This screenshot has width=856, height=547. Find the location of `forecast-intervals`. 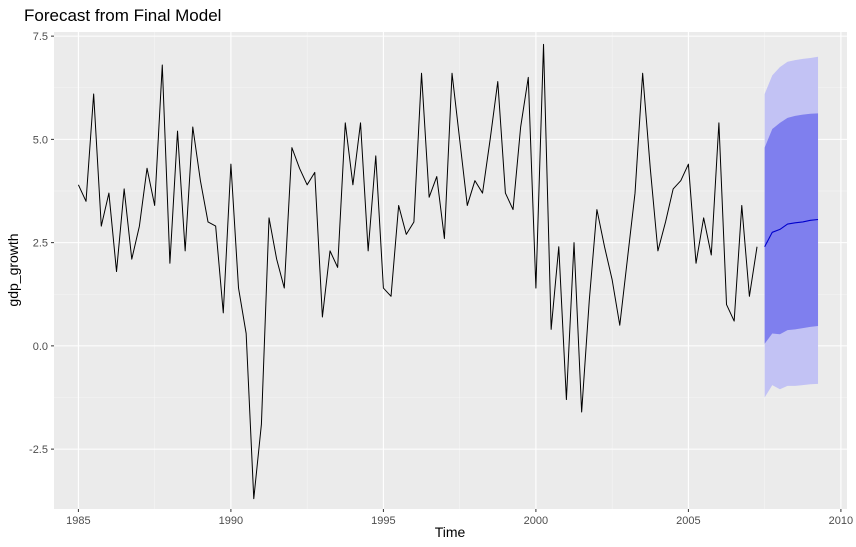

forecast-intervals is located at coordinates (791, 227).